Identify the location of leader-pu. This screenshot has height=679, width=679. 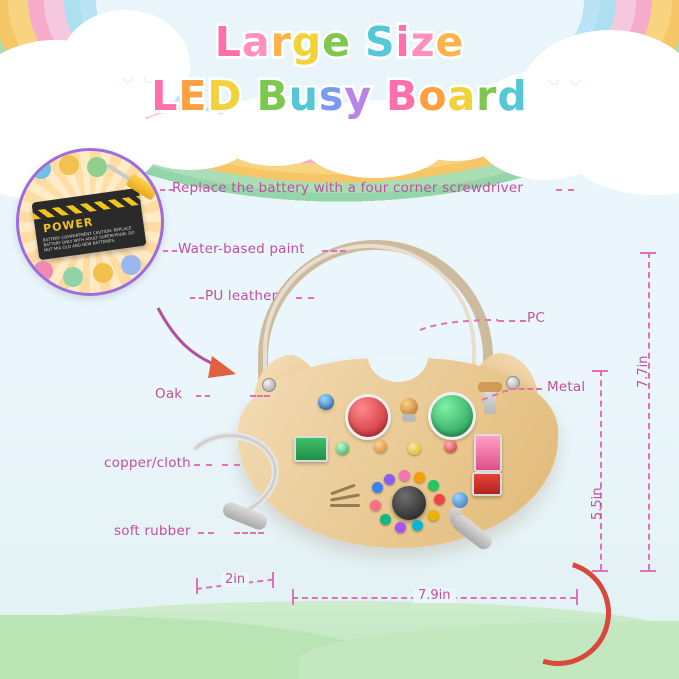
(197, 298).